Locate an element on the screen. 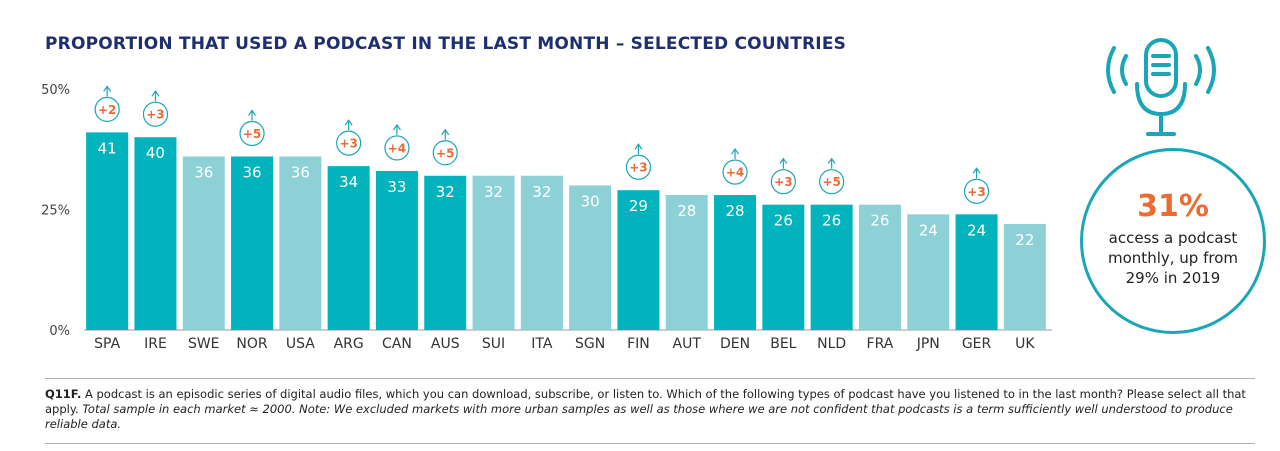  data-label: 33 is located at coordinates (396, 187).